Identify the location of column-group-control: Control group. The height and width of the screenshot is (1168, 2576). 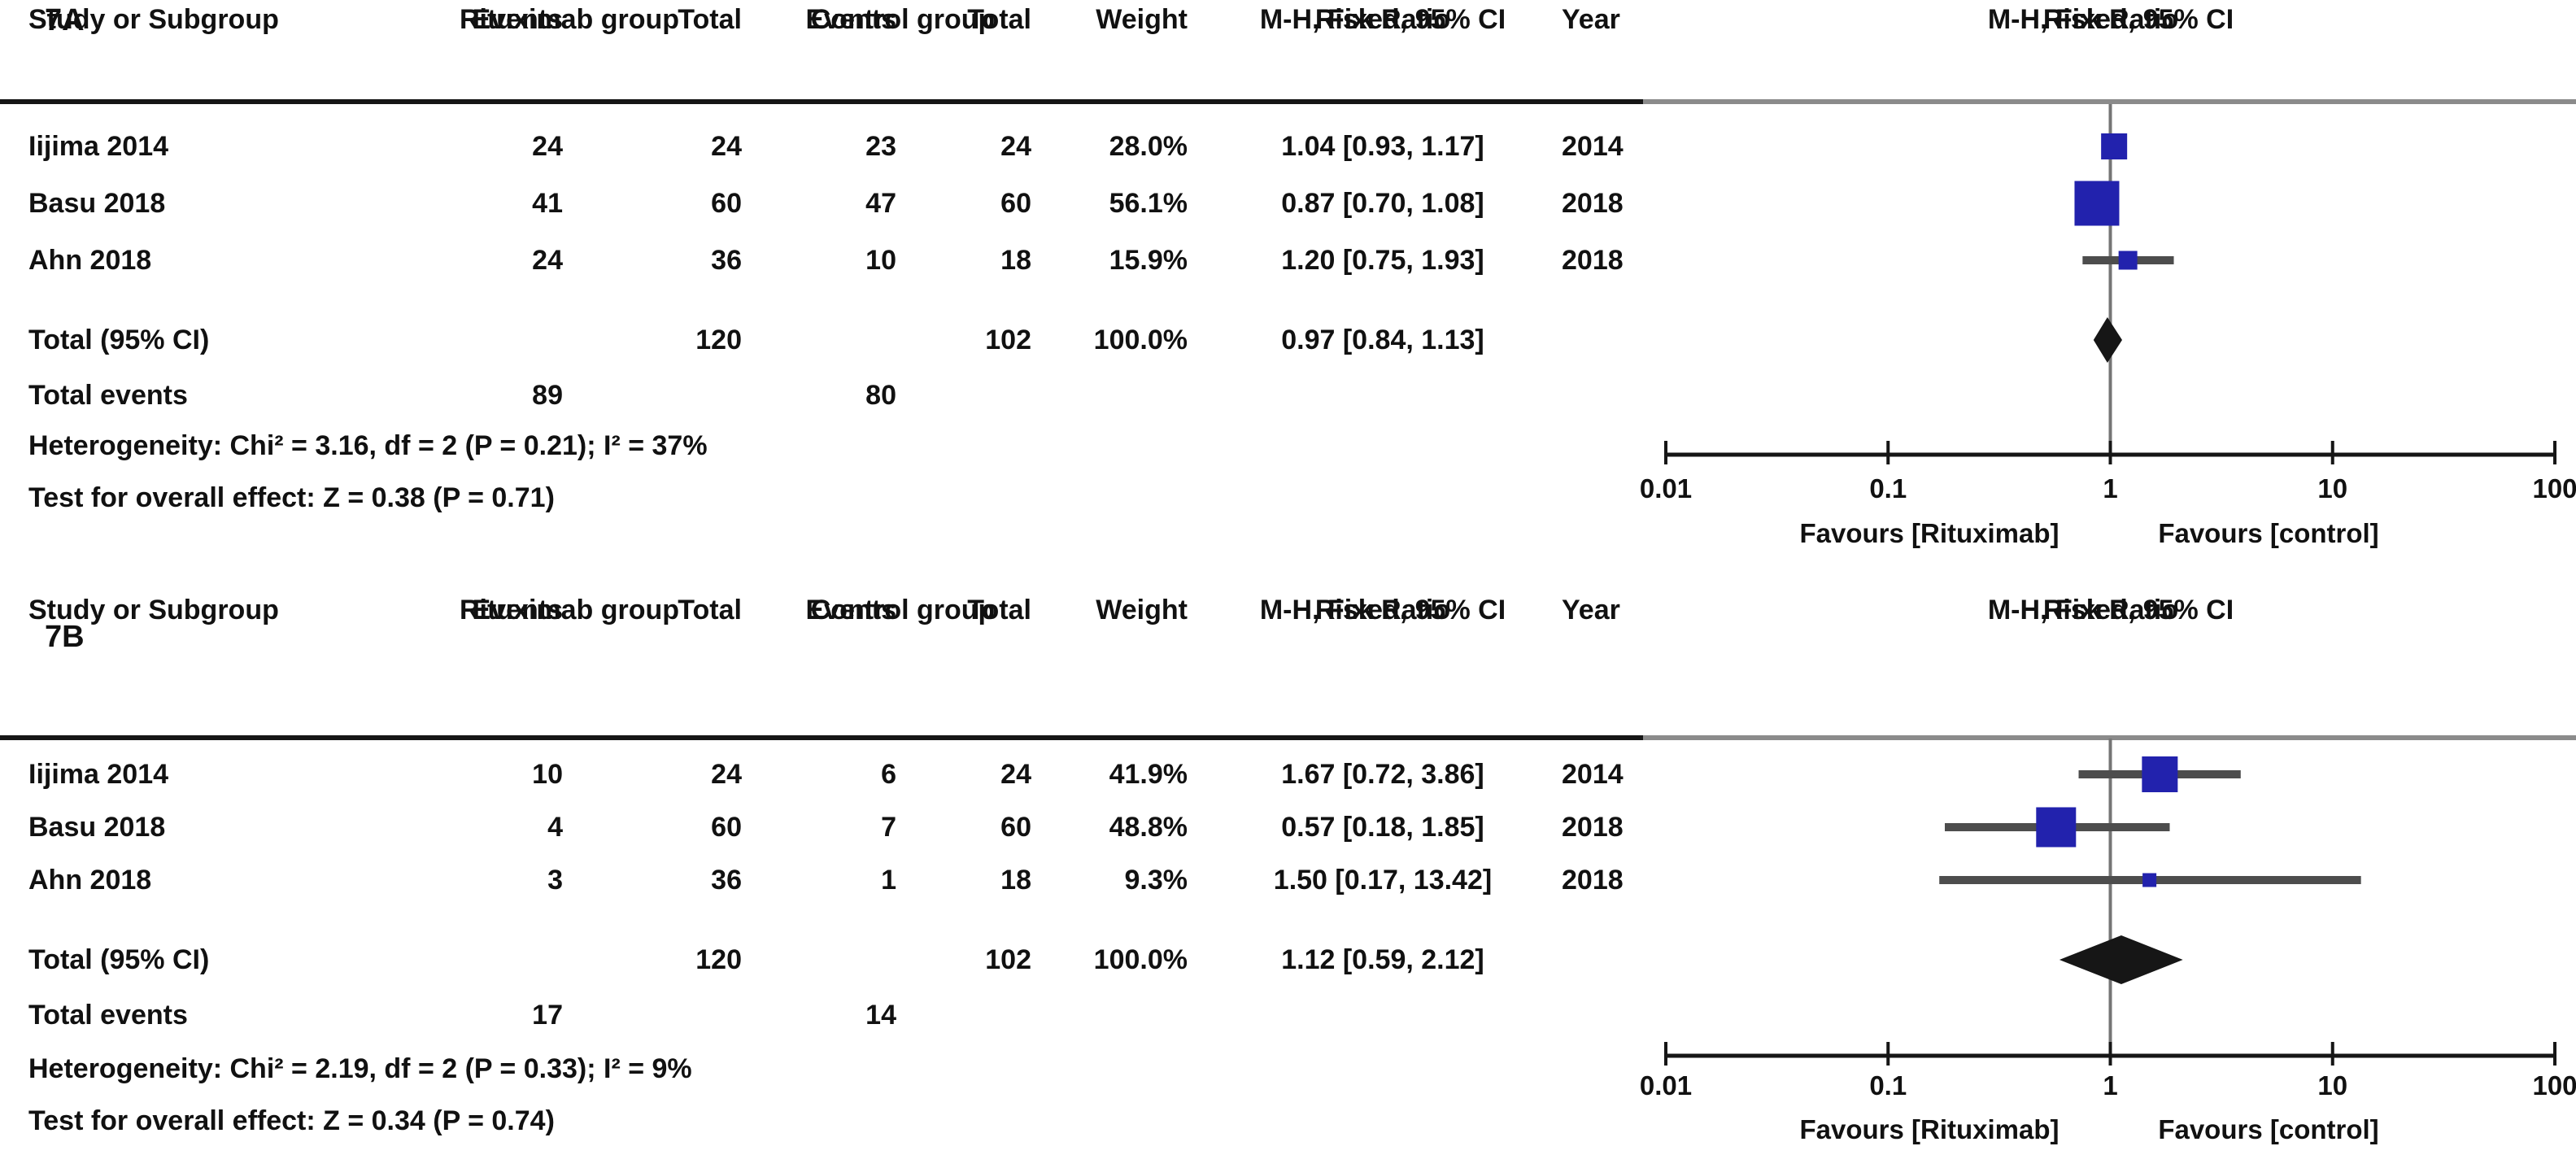
(903, 610).